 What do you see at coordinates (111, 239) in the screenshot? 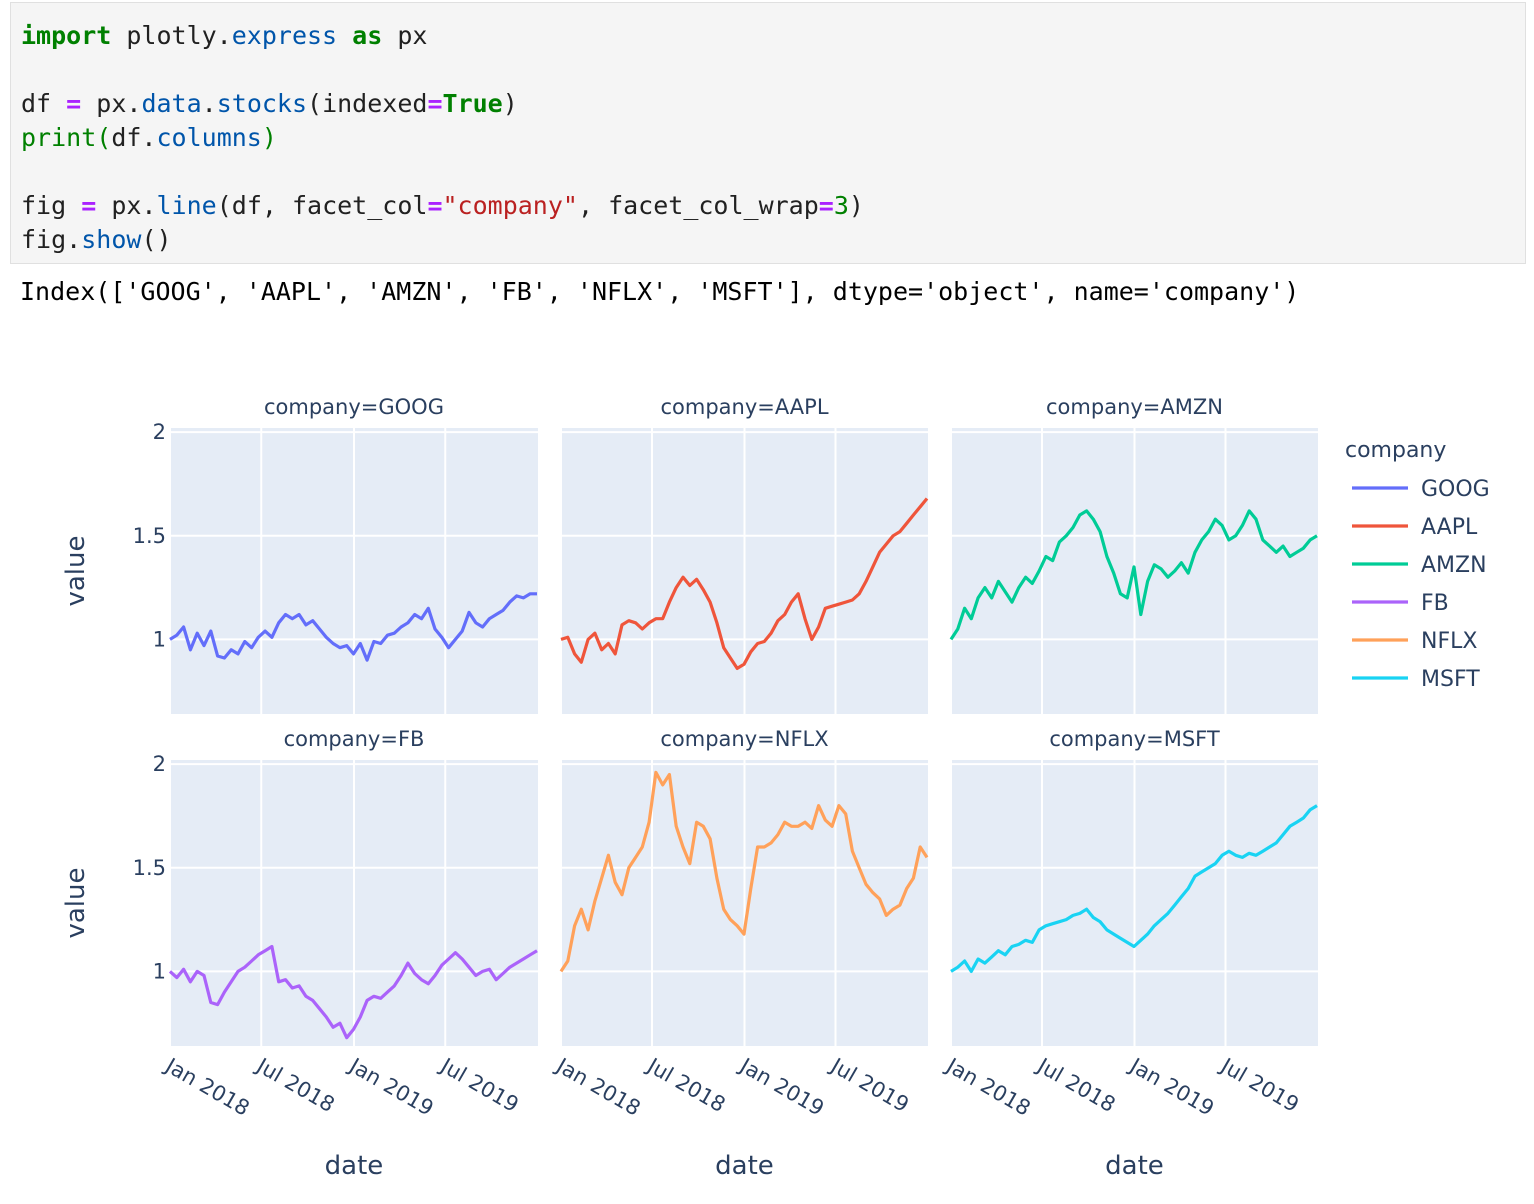
I see `code-token: show` at bounding box center [111, 239].